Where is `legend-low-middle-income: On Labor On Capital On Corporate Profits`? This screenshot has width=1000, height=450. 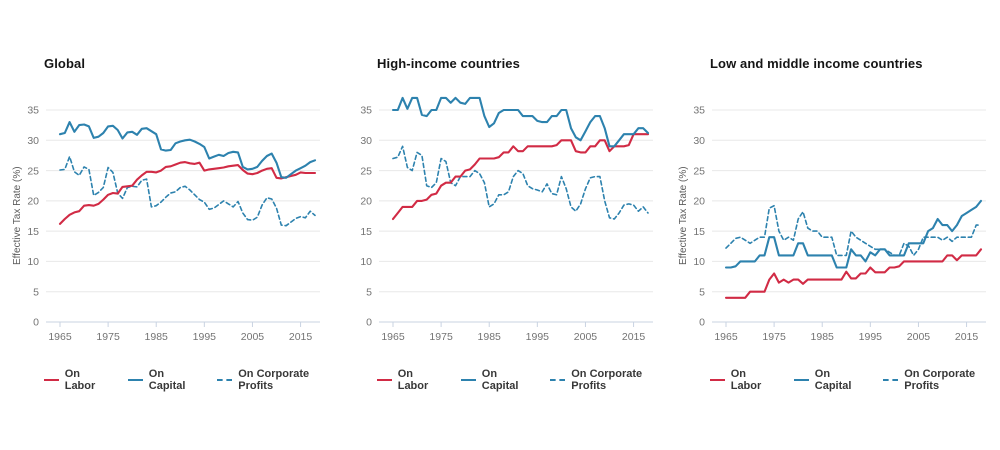 legend-low-middle-income: On Labor On Capital On Corporate Profits is located at coordinates (854, 380).